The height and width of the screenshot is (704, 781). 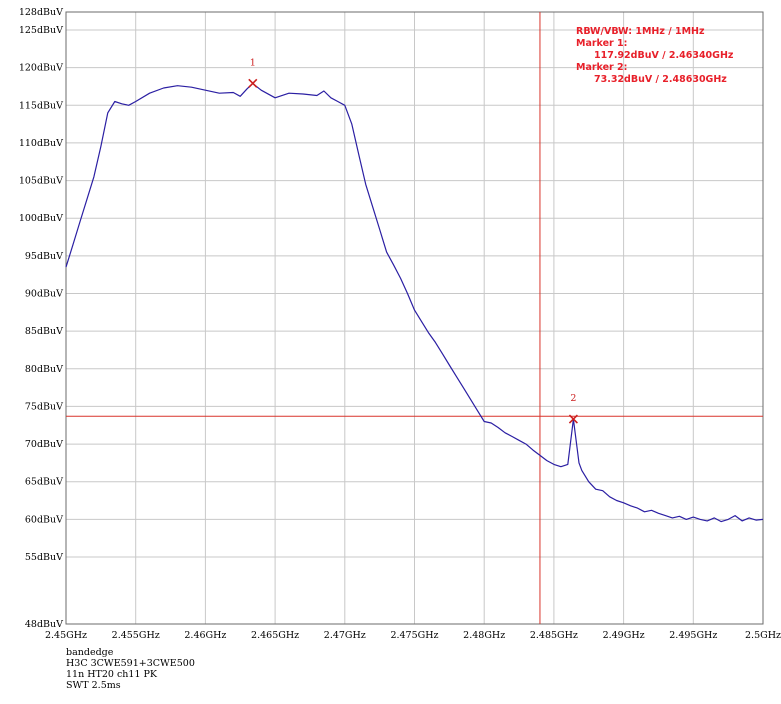 What do you see at coordinates (41, 218) in the screenshot?
I see `y-tick-label: 100dBuV` at bounding box center [41, 218].